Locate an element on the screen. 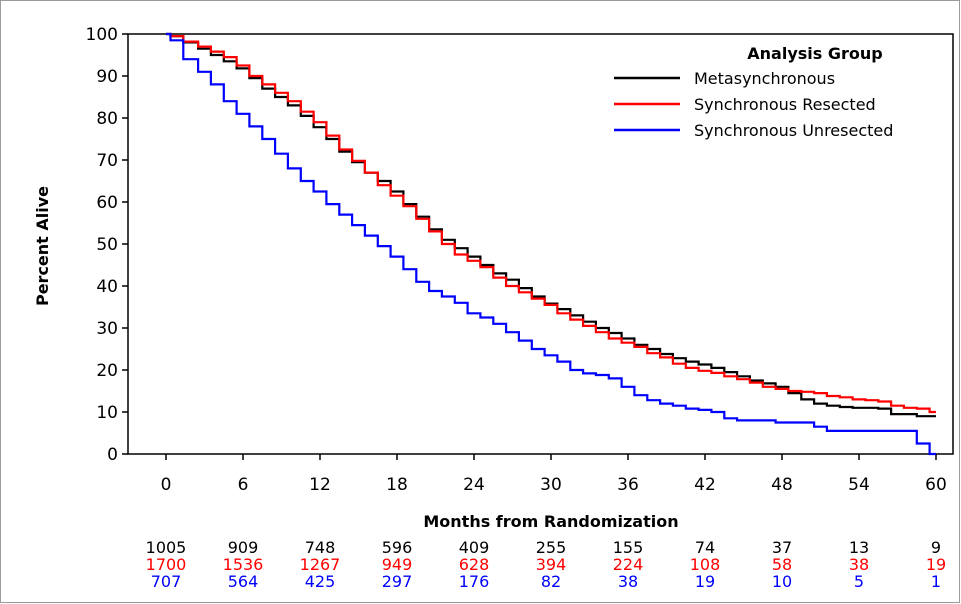  risk-count: 74 is located at coordinates (705, 547).